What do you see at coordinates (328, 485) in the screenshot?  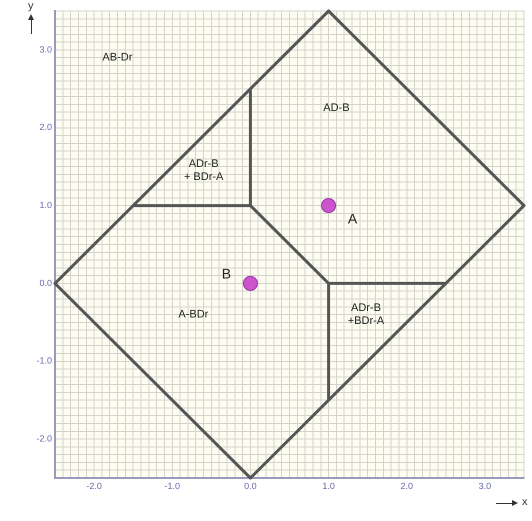 I see `x-tick-label: 1.0` at bounding box center [328, 485].